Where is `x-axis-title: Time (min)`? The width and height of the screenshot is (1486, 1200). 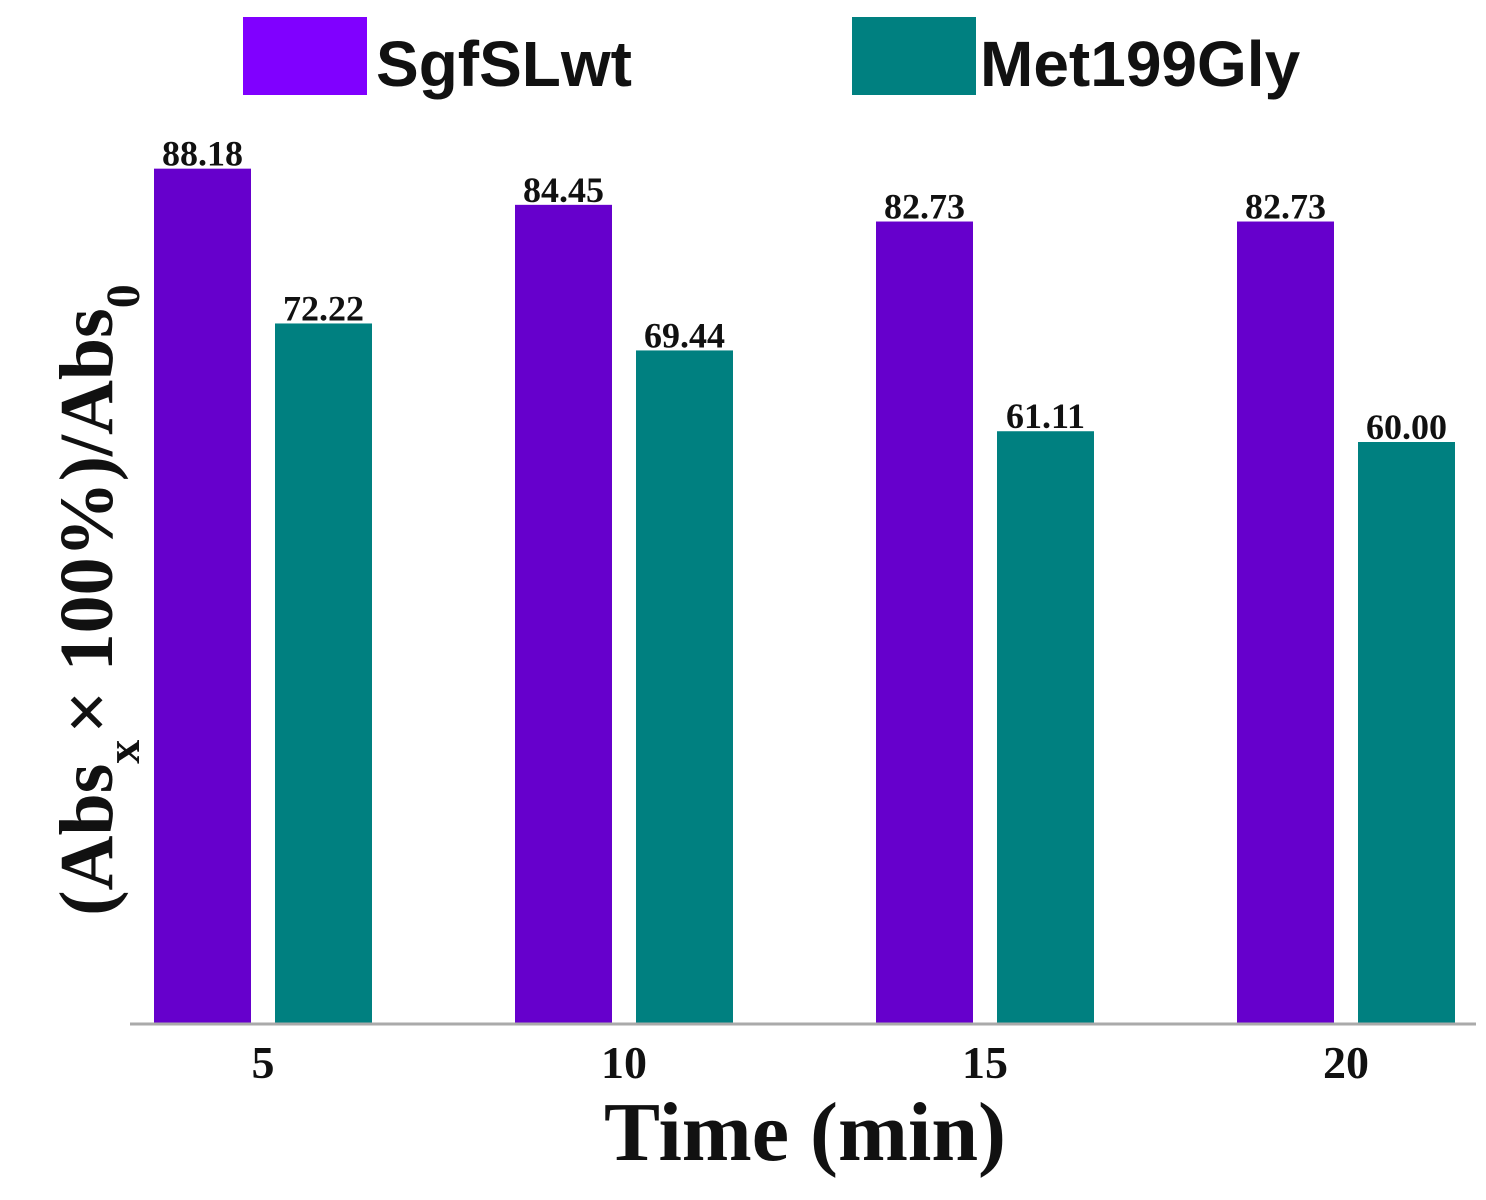 x-axis-title: Time (min) is located at coordinates (805, 1132).